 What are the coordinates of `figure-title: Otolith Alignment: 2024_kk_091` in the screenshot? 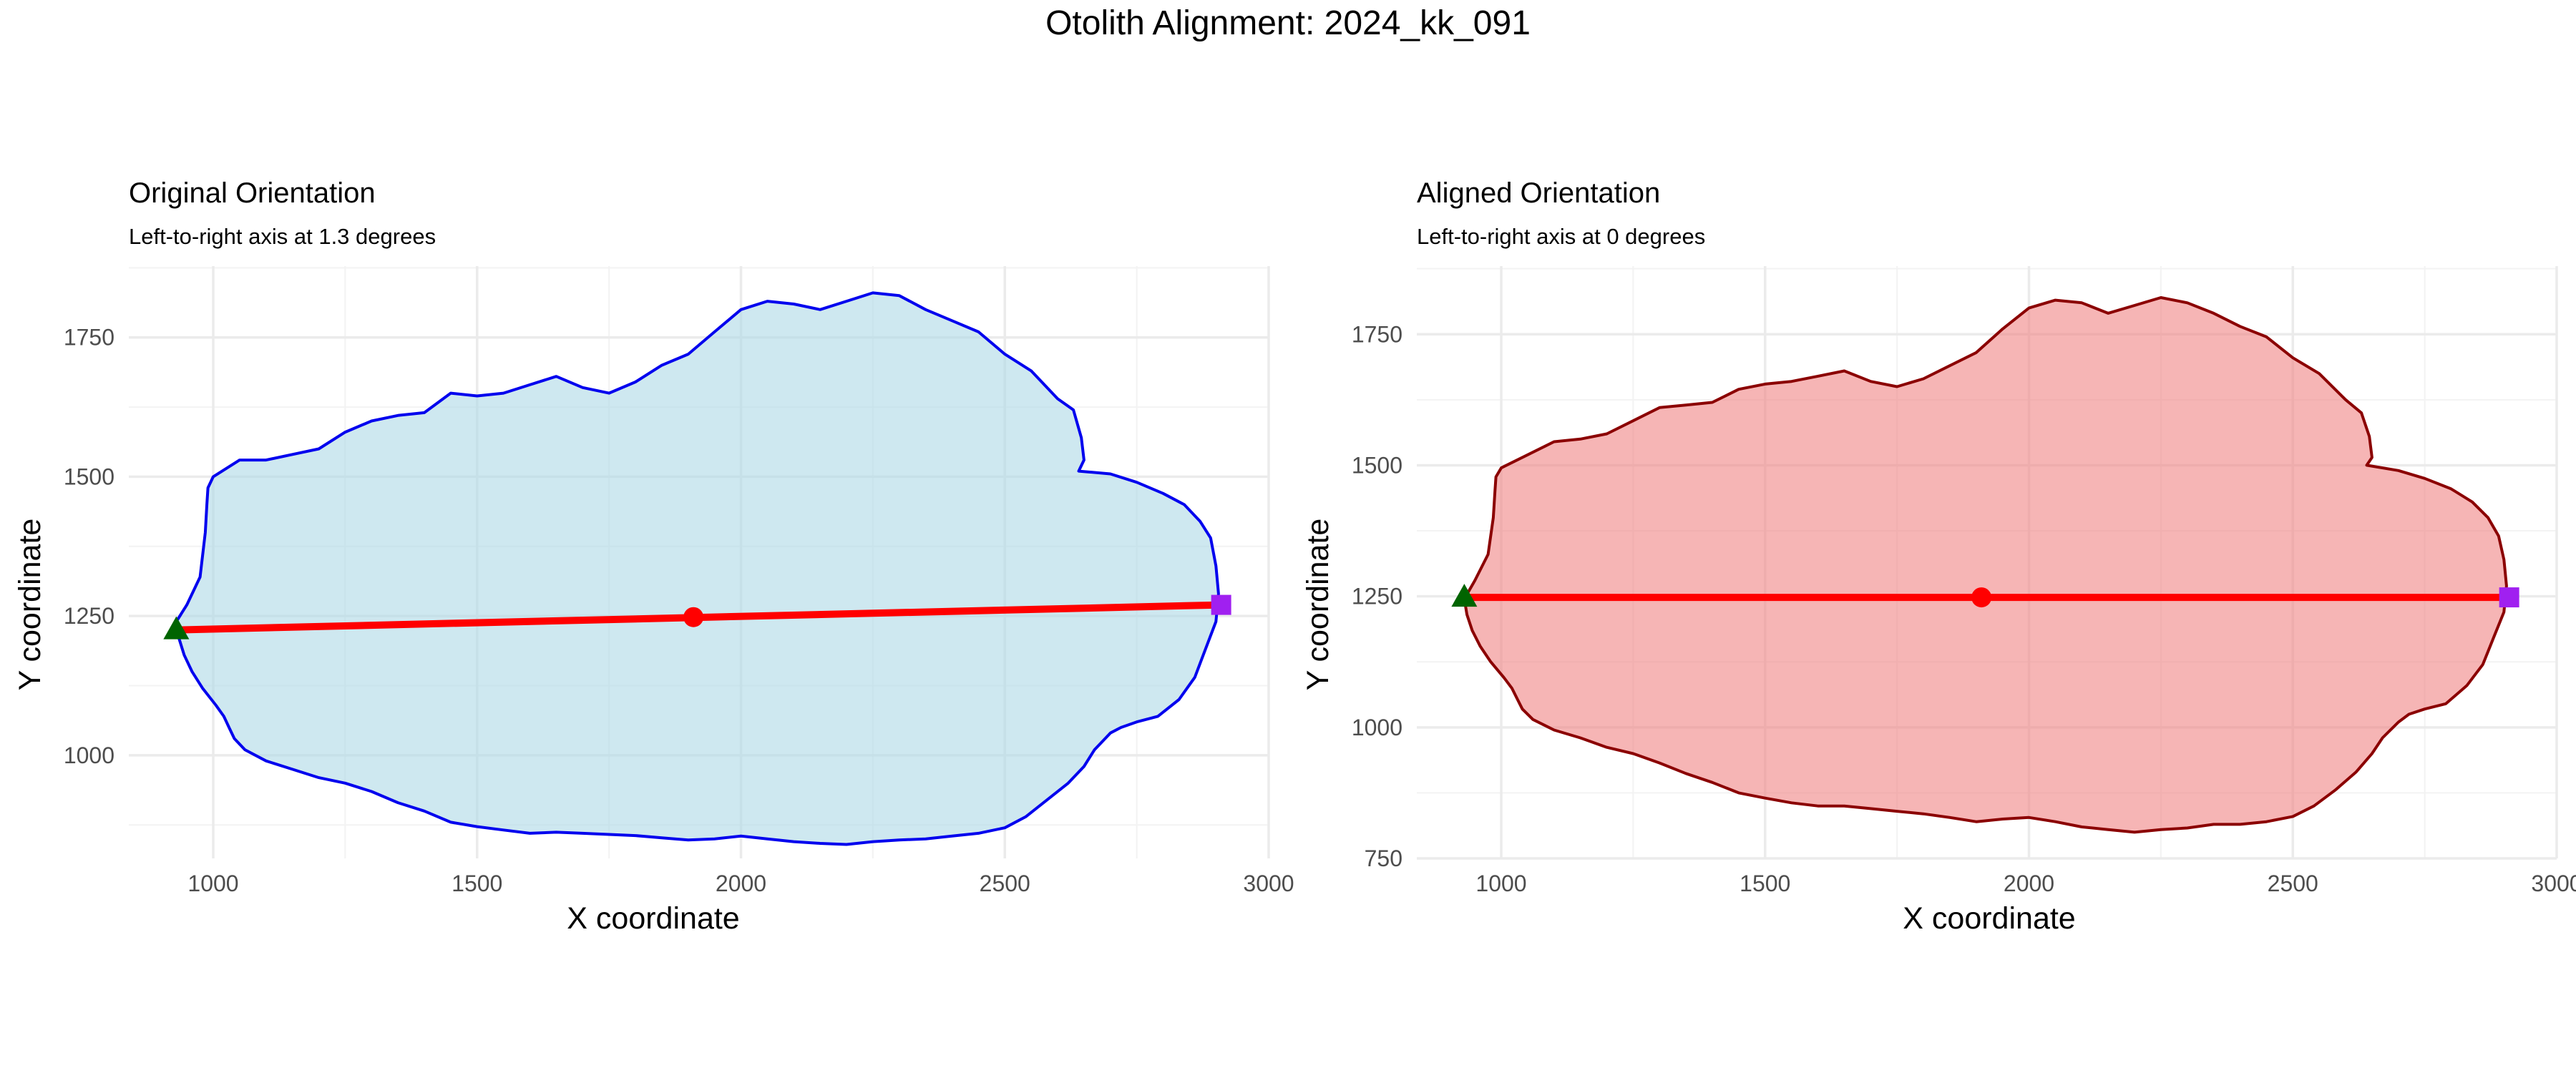 It's located at (1288, 23).